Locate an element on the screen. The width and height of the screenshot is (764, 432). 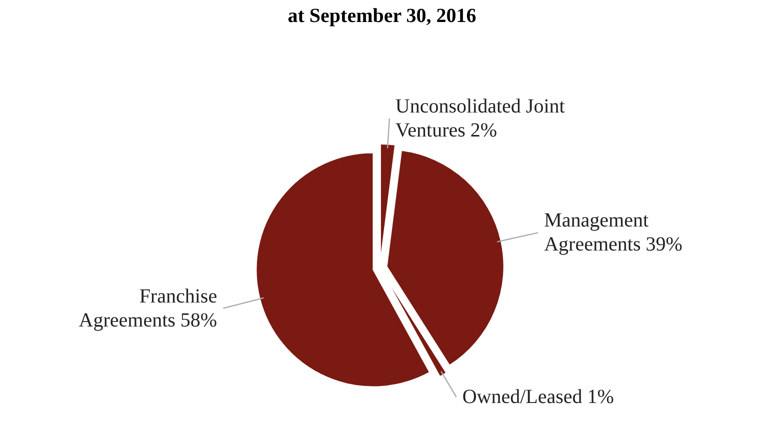
chart-title: at September 30, 2016 is located at coordinates (382, 16).